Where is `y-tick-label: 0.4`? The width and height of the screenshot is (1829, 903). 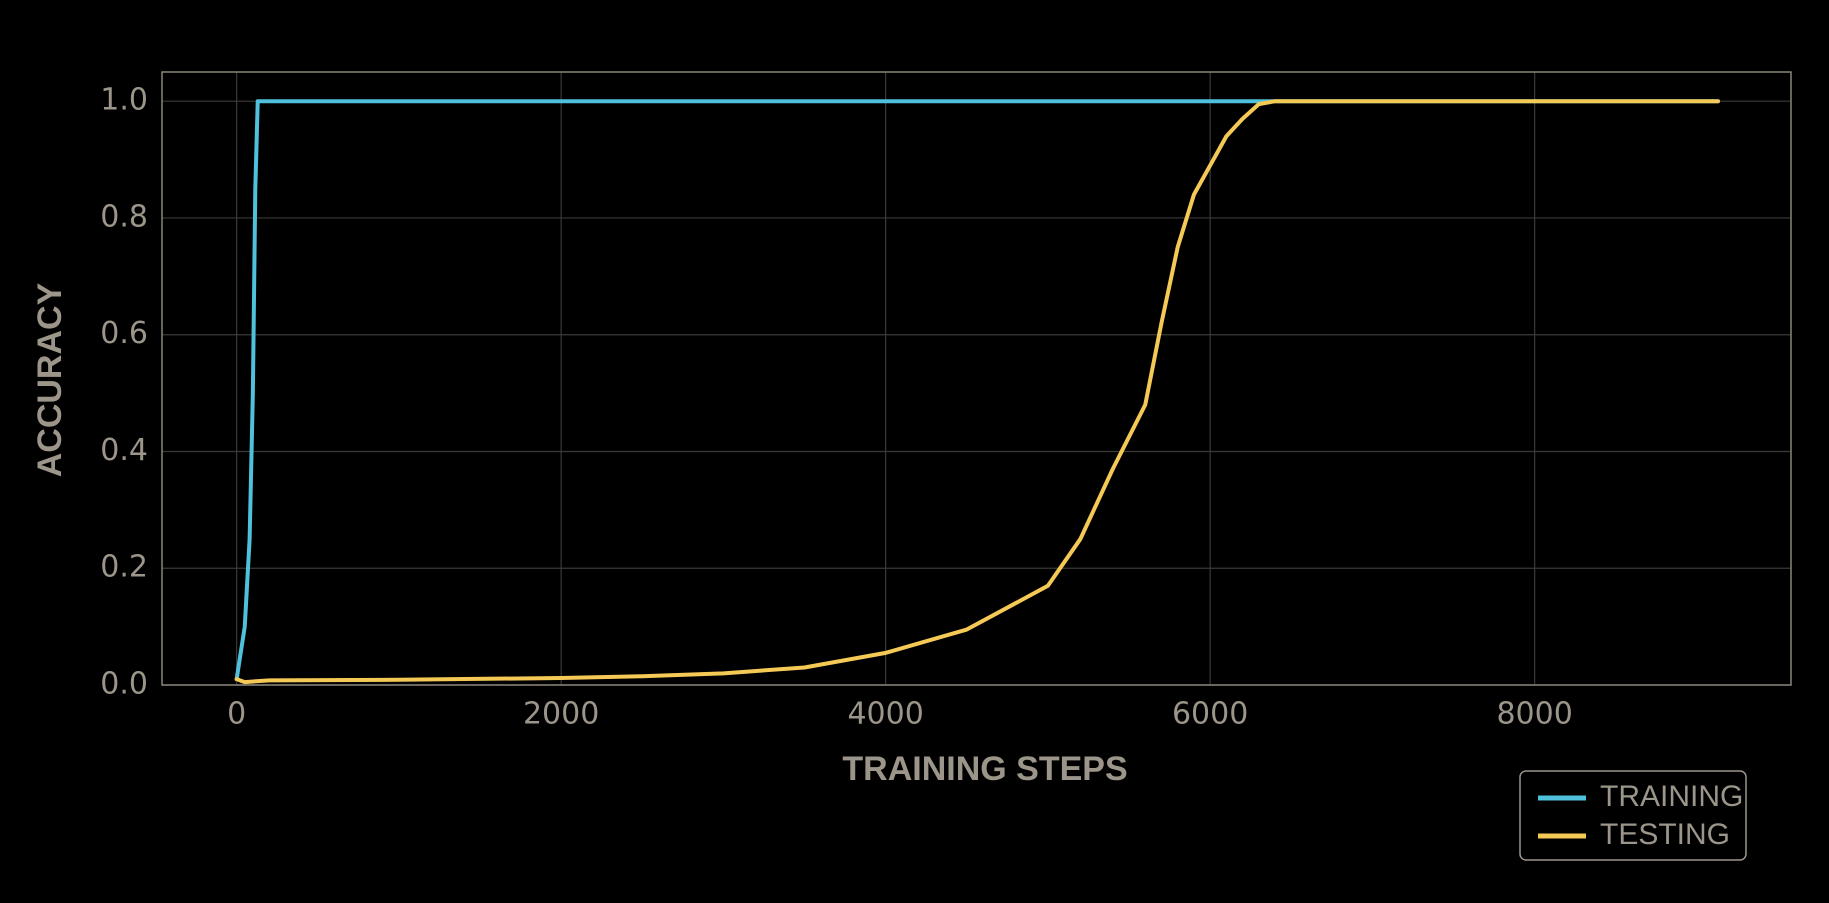
y-tick-label: 0.4 is located at coordinates (124, 450).